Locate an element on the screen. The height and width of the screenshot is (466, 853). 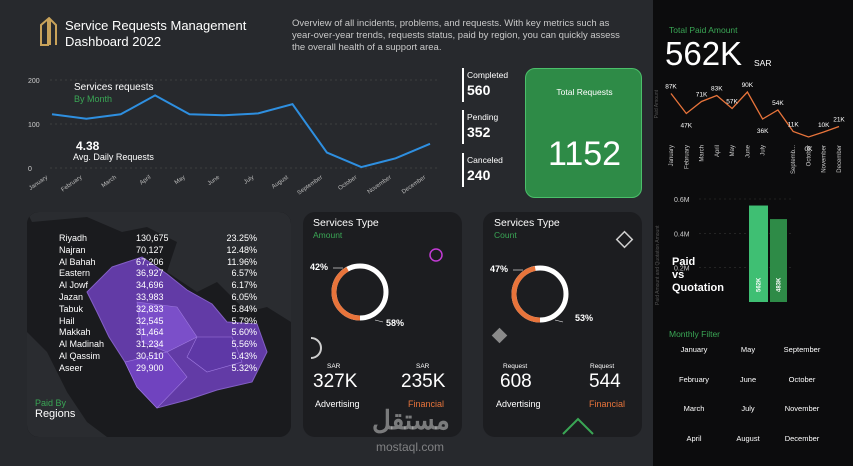
y-tick-label: 100 is located at coordinates (34, 125).